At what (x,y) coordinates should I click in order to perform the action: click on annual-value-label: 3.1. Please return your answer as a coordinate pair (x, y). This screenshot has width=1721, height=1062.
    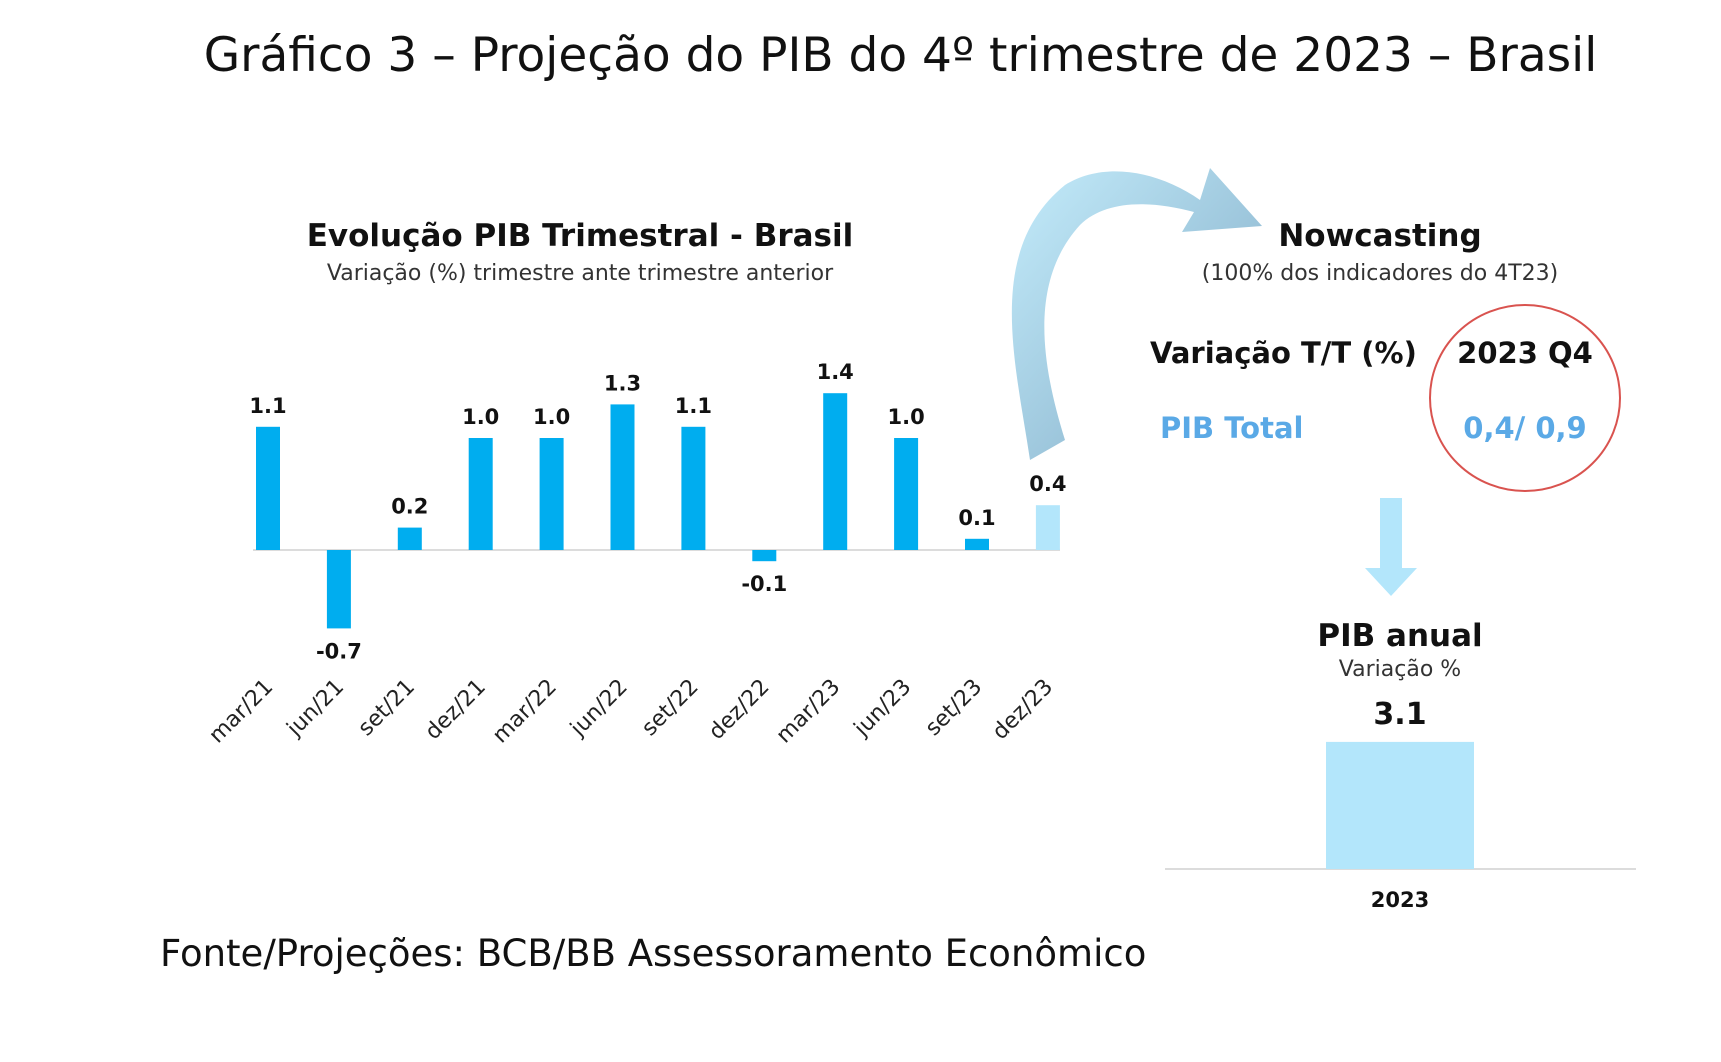
    Looking at the image, I should click on (1400, 714).